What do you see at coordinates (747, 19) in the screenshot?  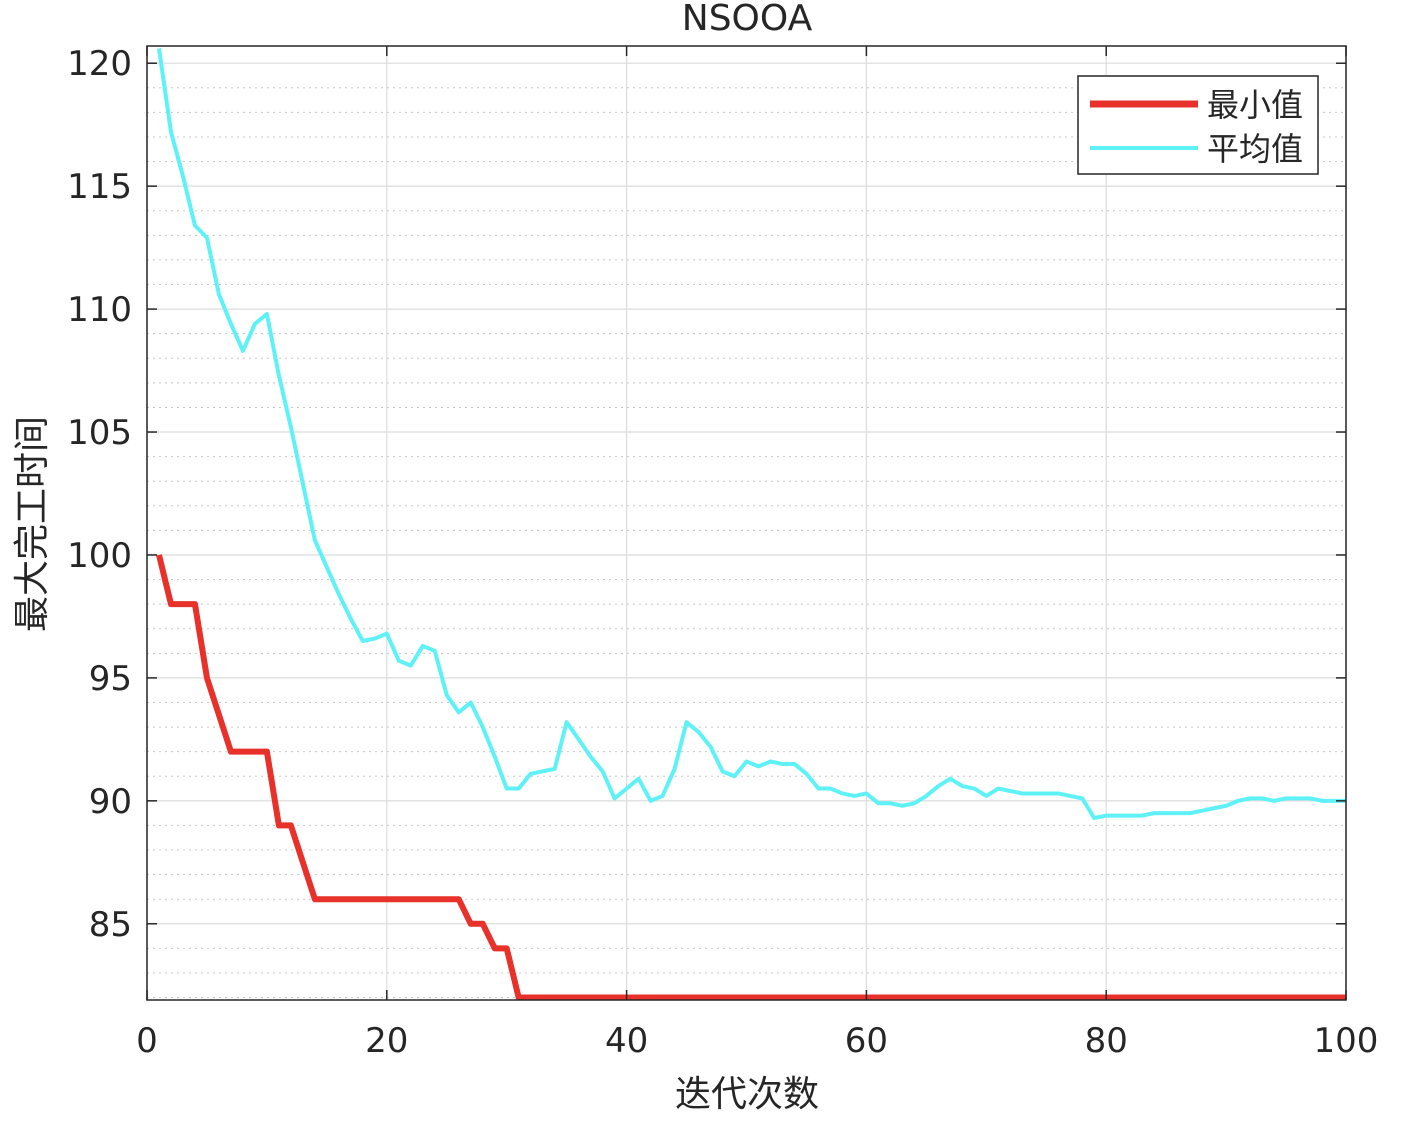 I see `chart-title: NSOOA` at bounding box center [747, 19].